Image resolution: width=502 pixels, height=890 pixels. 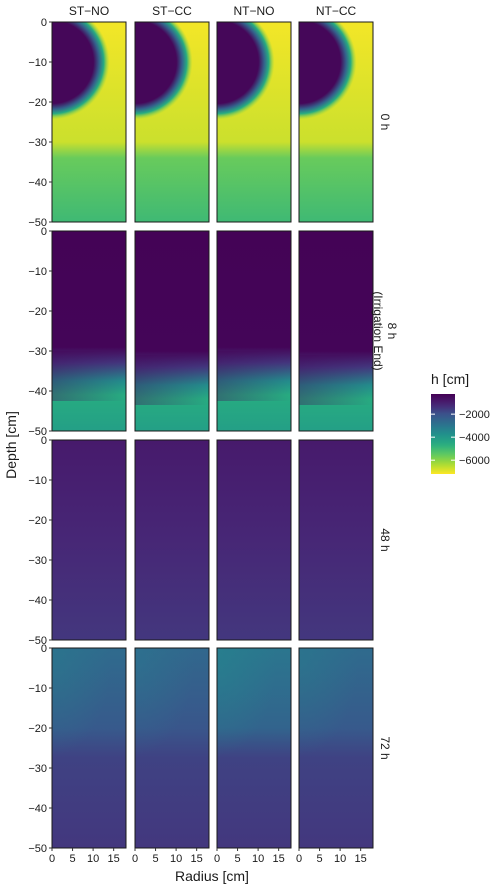 What do you see at coordinates (385, 539) in the screenshot?
I see `row-strip-label: 48 h` at bounding box center [385, 539].